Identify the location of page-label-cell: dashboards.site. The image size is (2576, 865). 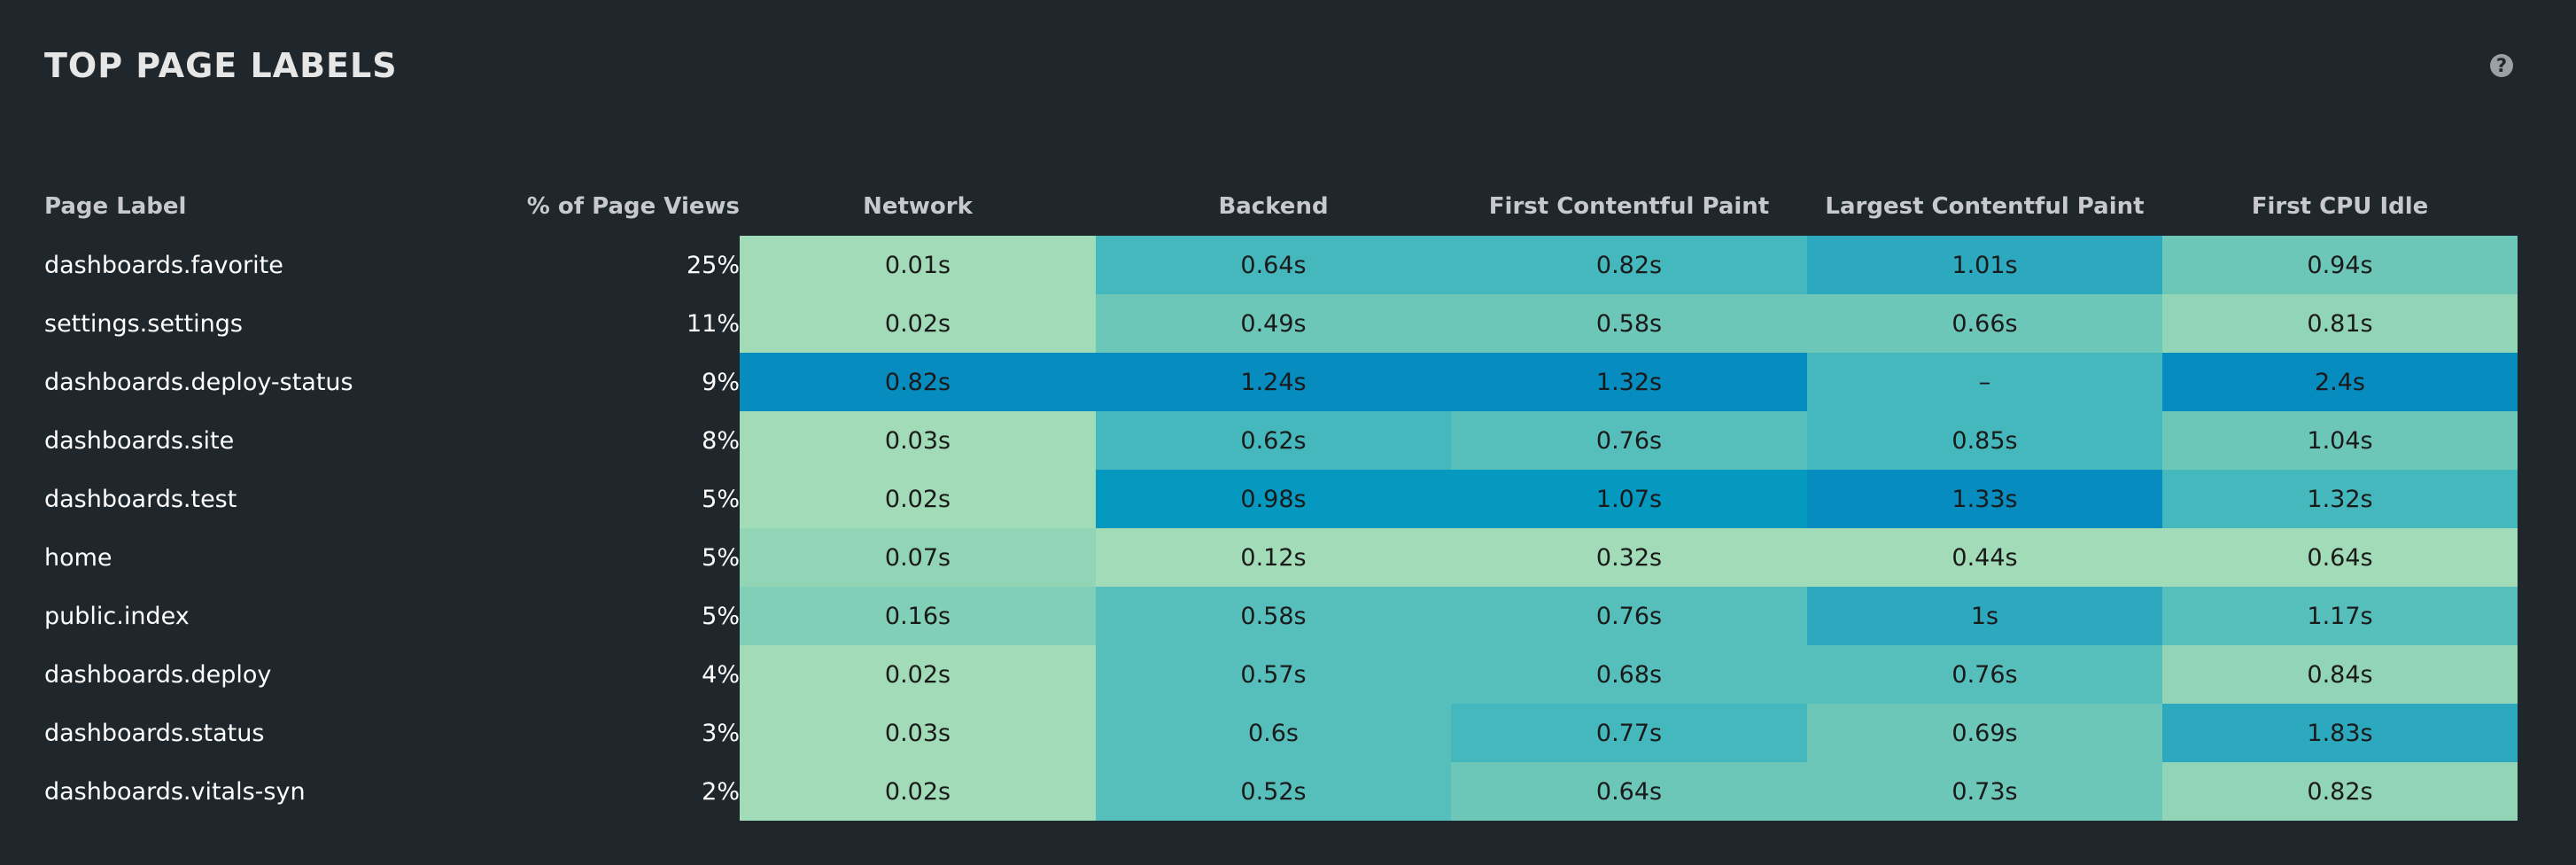
(139, 440).